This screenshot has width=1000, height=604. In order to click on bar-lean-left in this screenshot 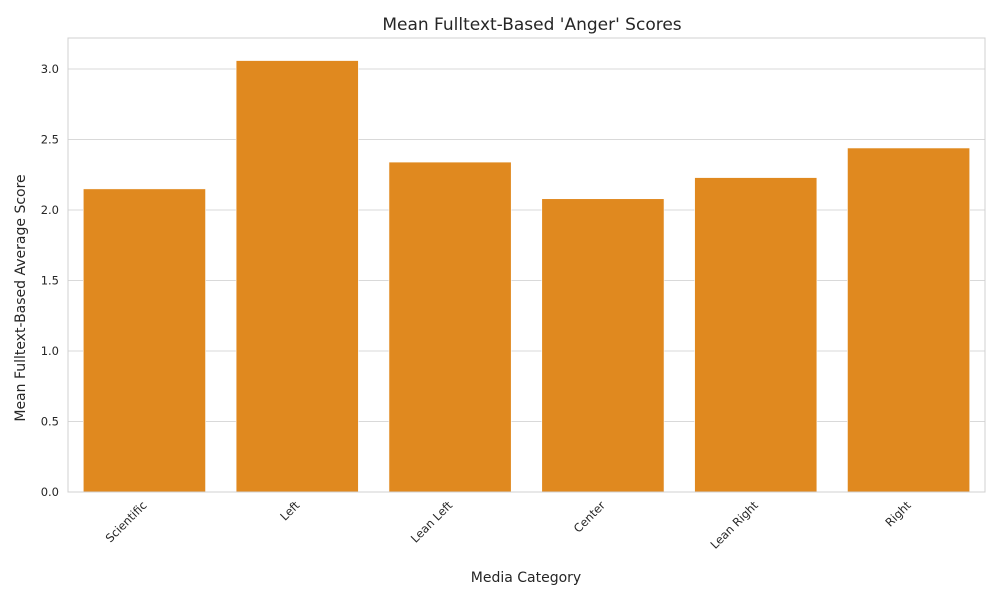, I will do `click(450, 327)`.